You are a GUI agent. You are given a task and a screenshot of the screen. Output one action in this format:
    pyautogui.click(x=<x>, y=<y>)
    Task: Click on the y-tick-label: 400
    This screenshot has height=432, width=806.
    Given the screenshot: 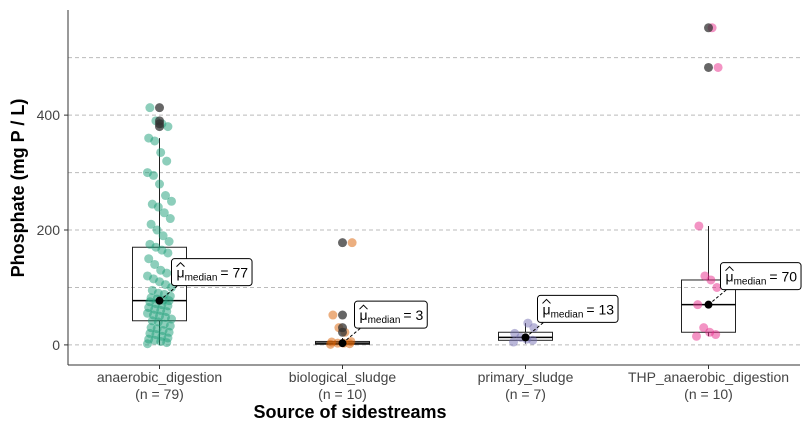 What is the action you would take?
    pyautogui.click(x=49, y=115)
    